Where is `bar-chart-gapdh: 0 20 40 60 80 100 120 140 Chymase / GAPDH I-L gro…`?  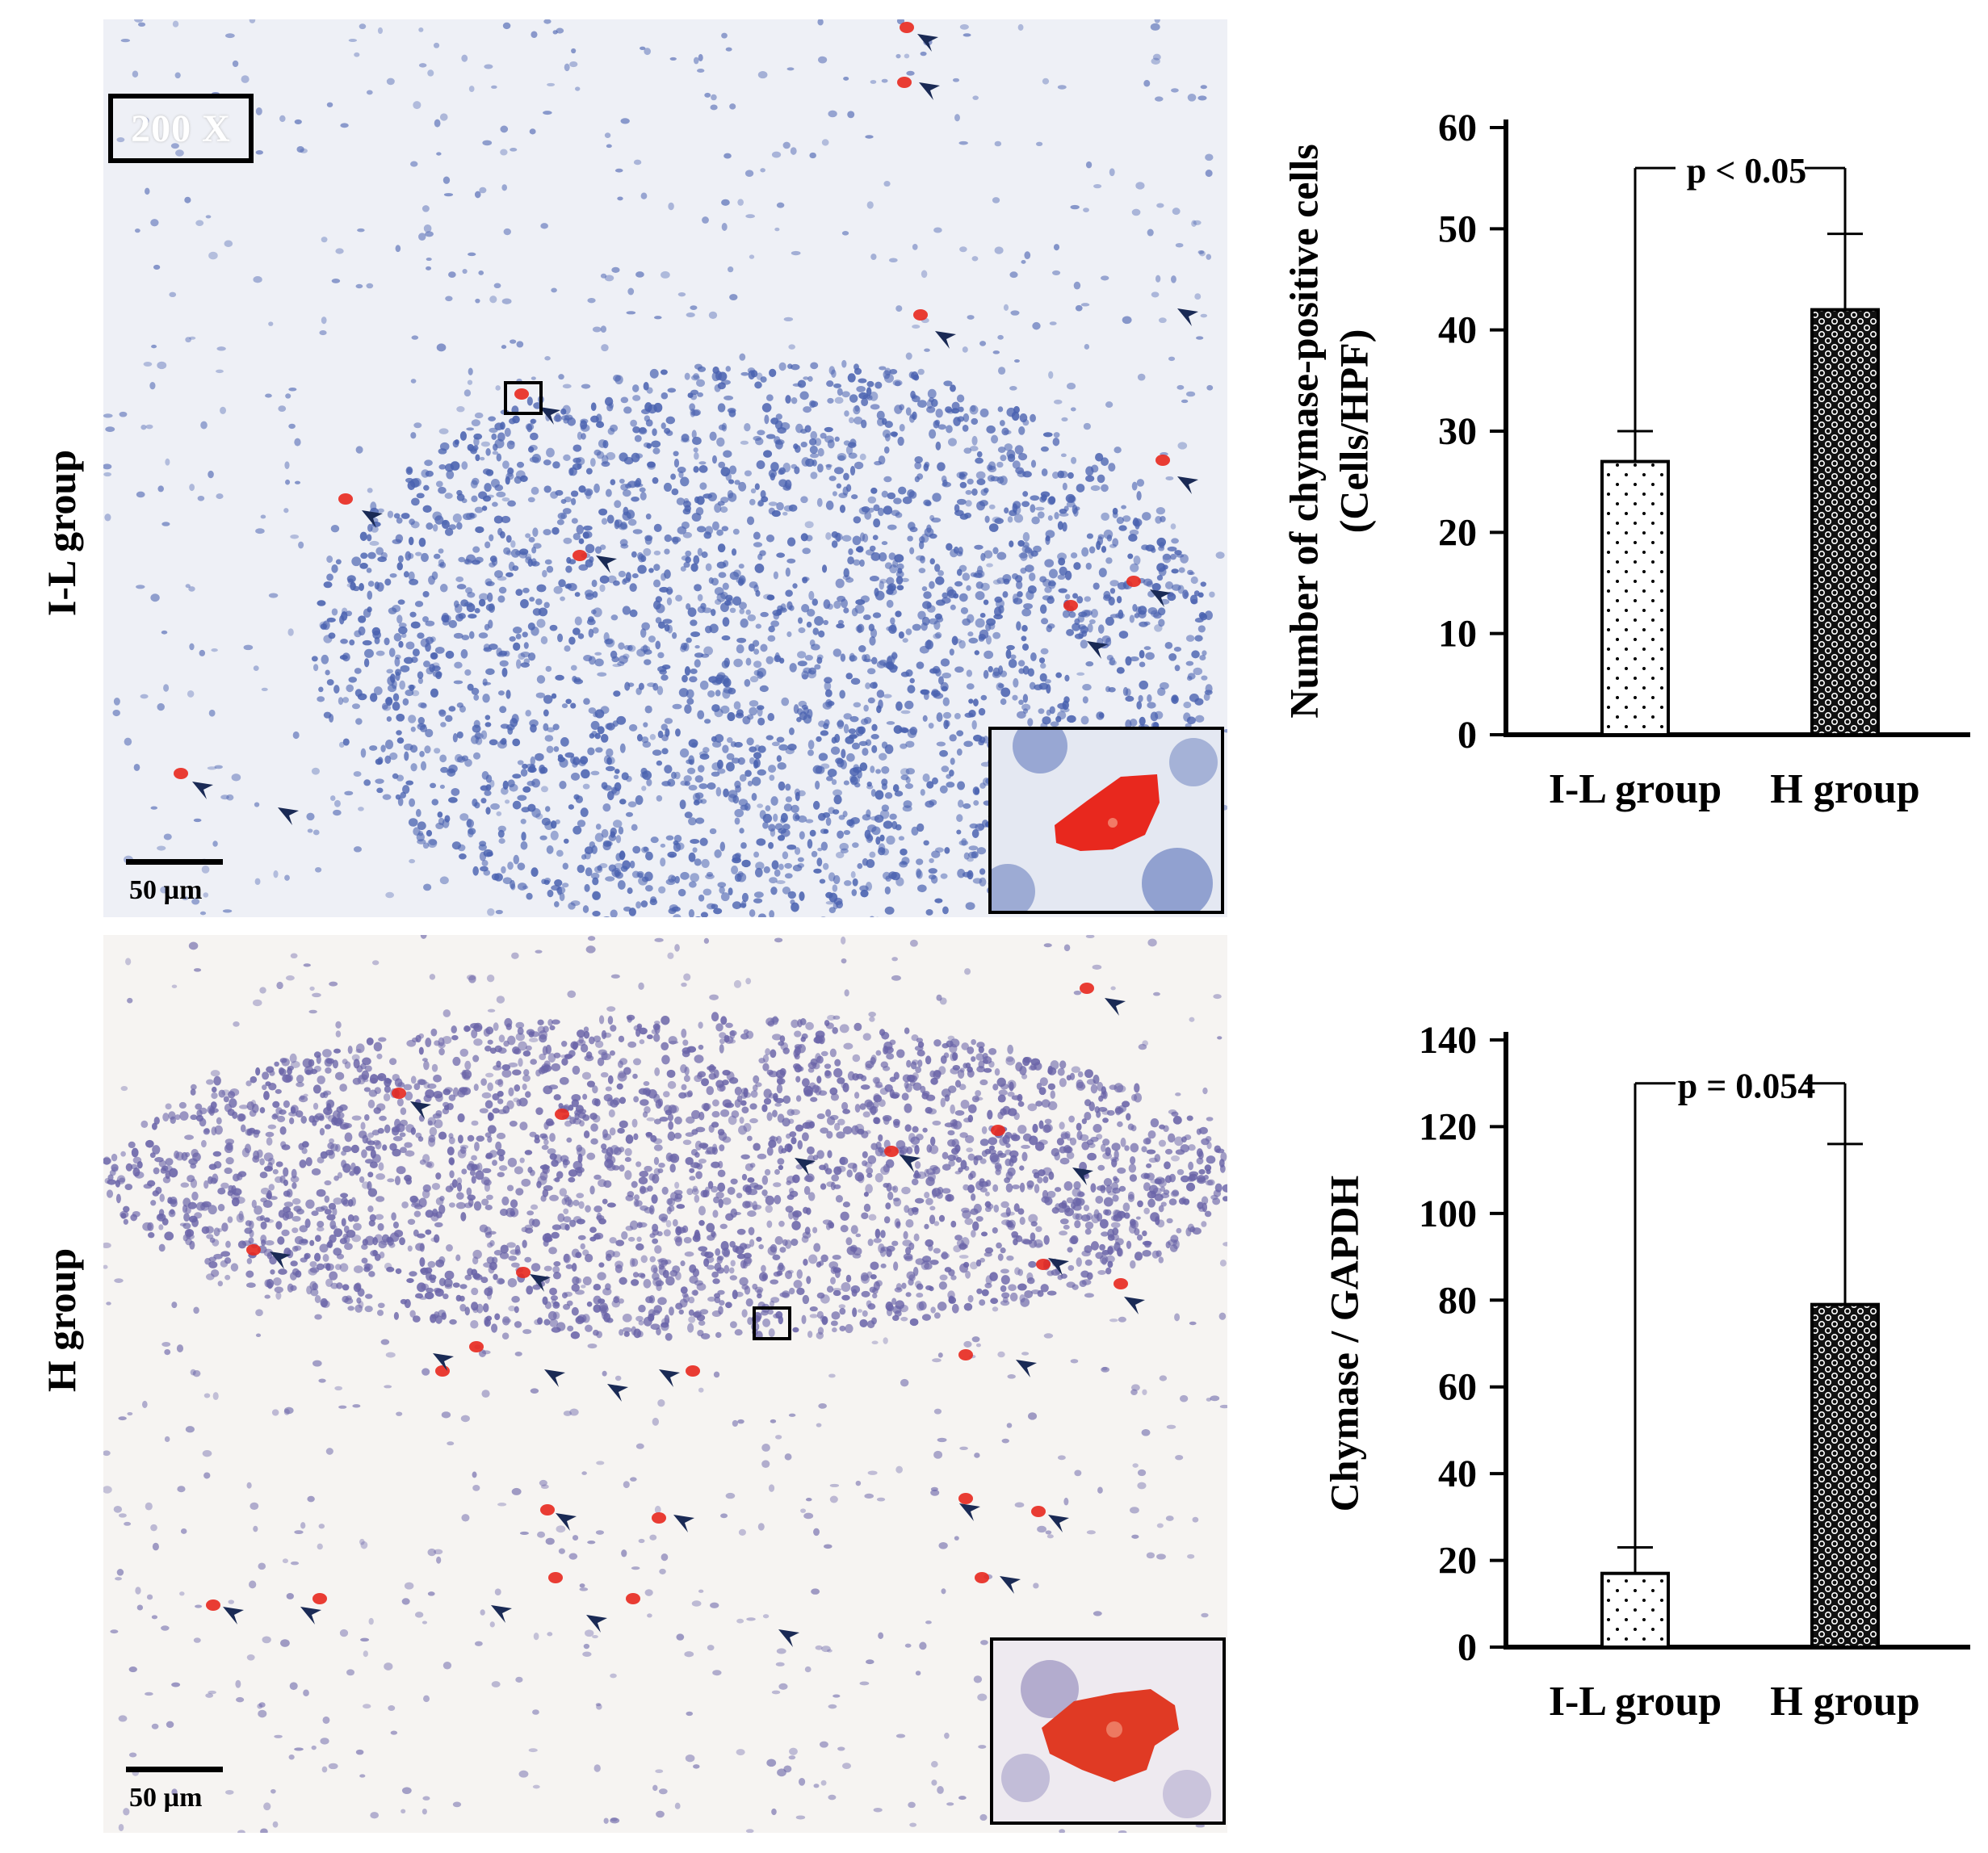 bar-chart-gapdh: 0 20 40 60 80 100 120 140 Chymase / GAPDH I-L gro… is located at coordinates (1631, 1372).